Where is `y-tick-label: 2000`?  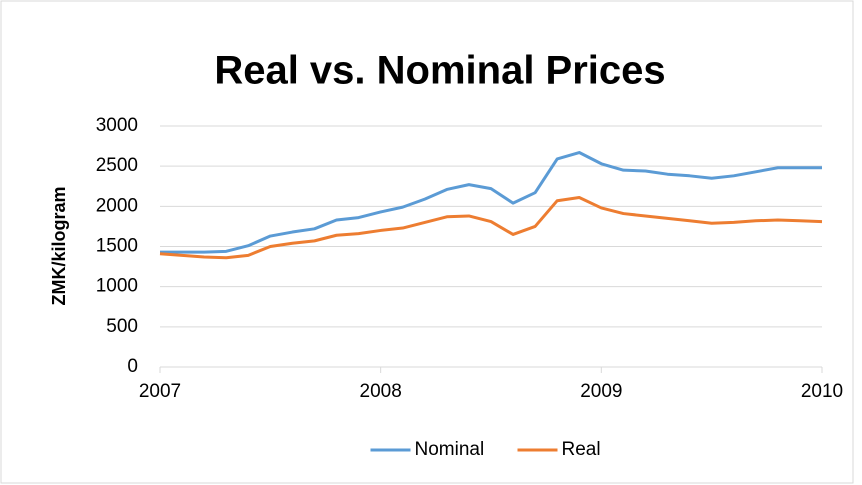 y-tick-label: 2000 is located at coordinates (117, 205).